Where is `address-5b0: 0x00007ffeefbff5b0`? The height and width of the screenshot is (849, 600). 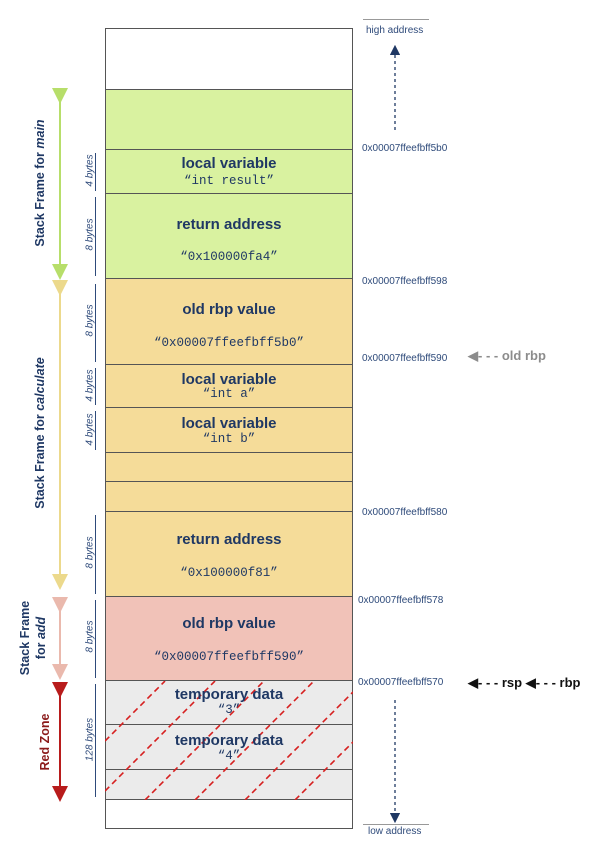
address-5b0: 0x00007ffeefbff5b0 is located at coordinates (405, 148).